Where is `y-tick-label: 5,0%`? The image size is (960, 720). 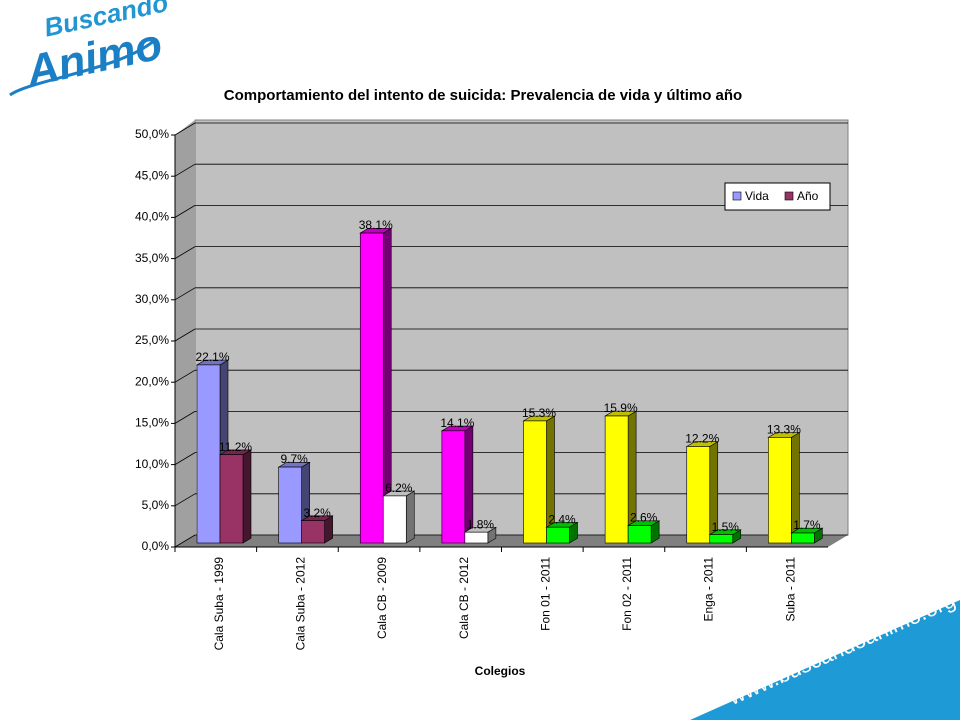 y-tick-label: 5,0% is located at coordinates (156, 505).